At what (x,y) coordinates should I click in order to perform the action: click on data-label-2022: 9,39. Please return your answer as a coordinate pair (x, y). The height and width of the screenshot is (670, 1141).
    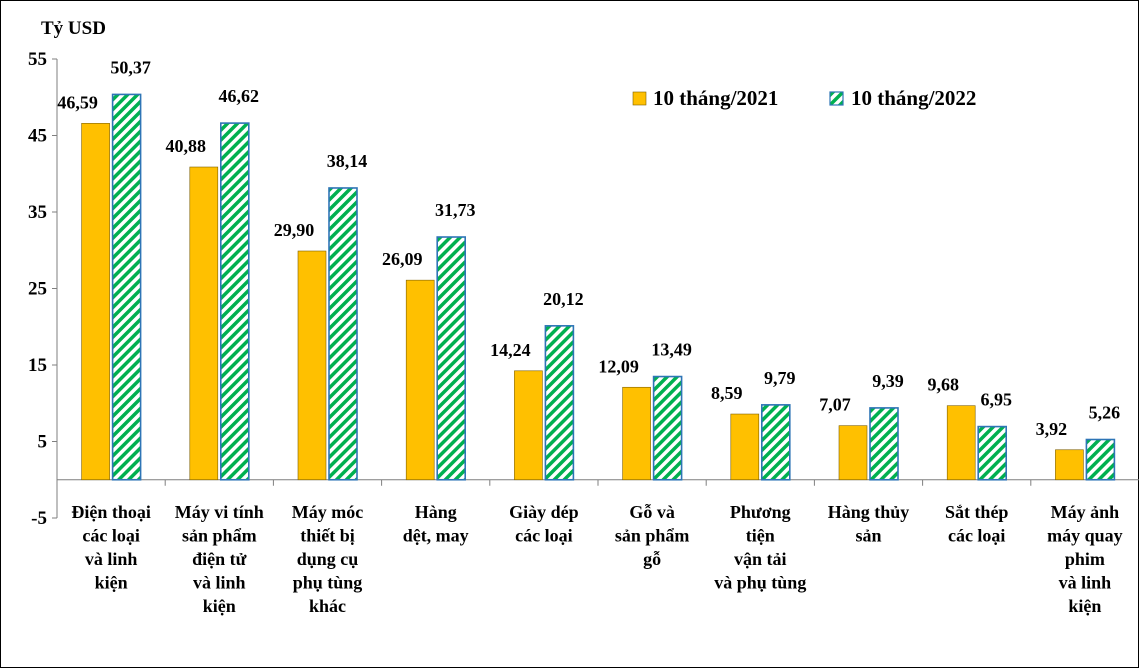
    Looking at the image, I should click on (888, 381).